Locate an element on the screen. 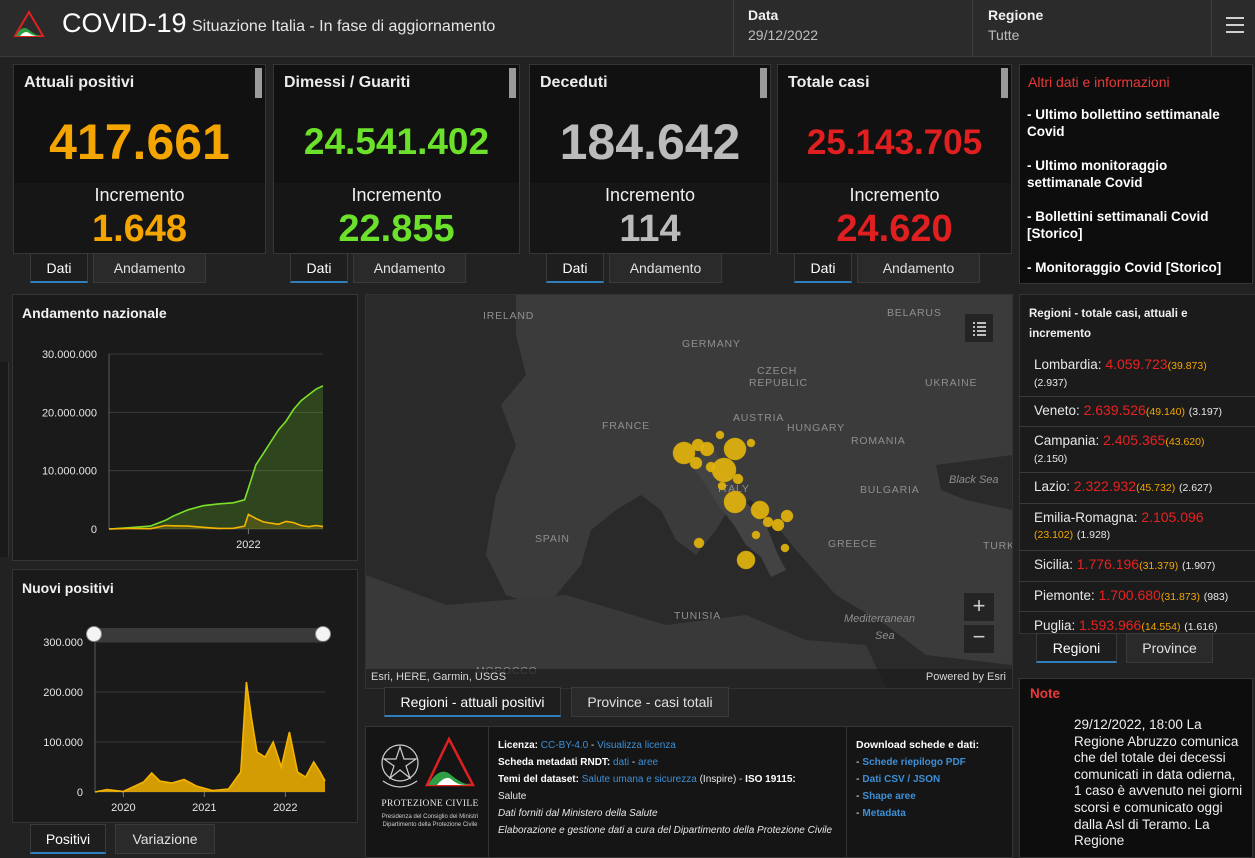 The height and width of the screenshot is (858, 1255). map-label: Black Sea is located at coordinates (974, 480).